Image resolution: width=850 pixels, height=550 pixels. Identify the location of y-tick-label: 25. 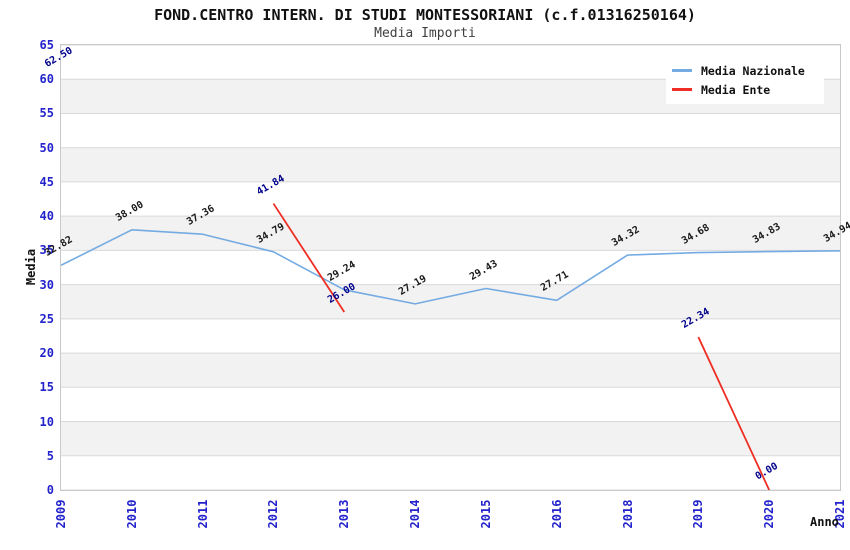
(46, 318).